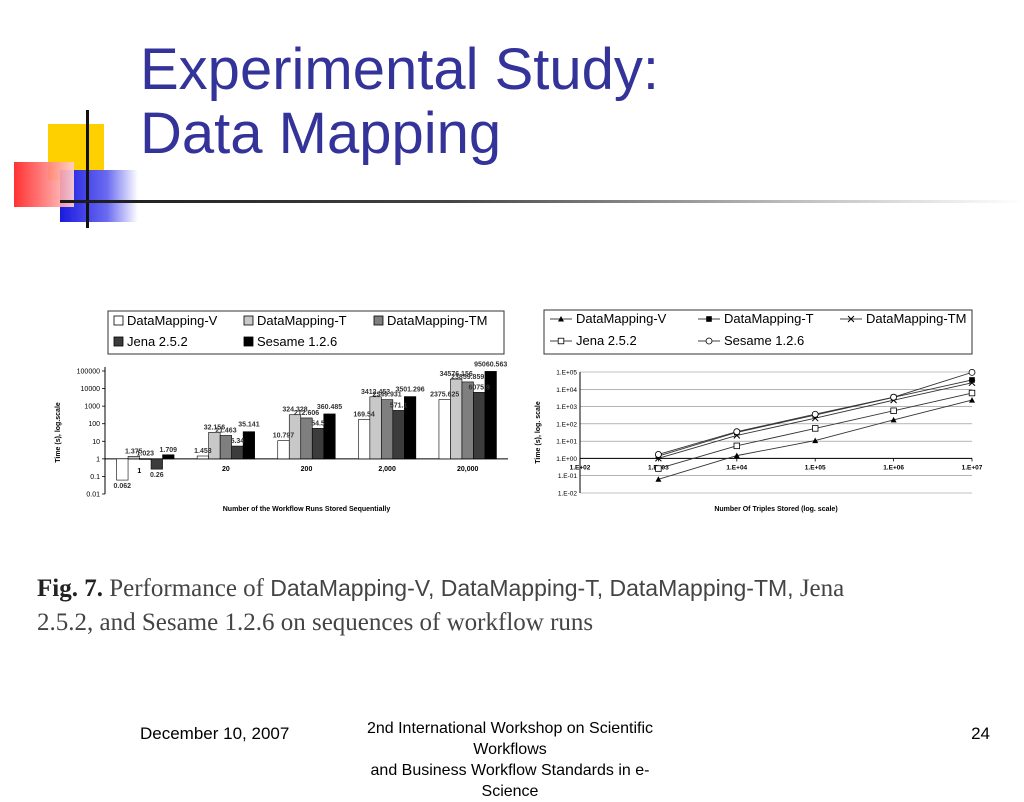 This screenshot has width=1024, height=802. I want to click on line-x-axis-label: Number Of Triples Stored (log. scale), so click(775, 509).